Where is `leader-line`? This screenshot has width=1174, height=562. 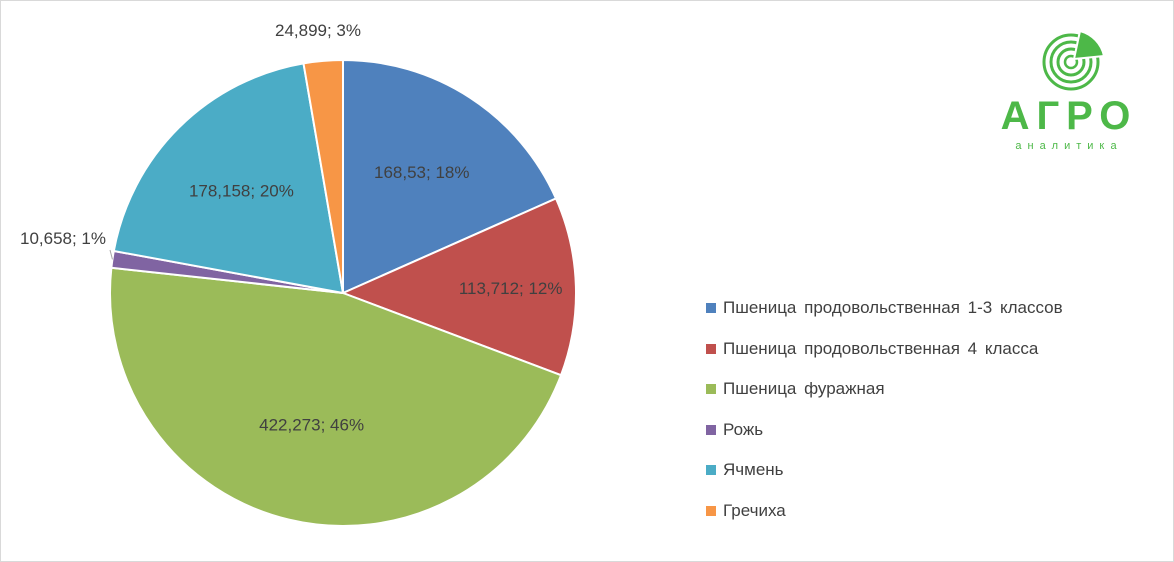
leader-line is located at coordinates (111, 254).